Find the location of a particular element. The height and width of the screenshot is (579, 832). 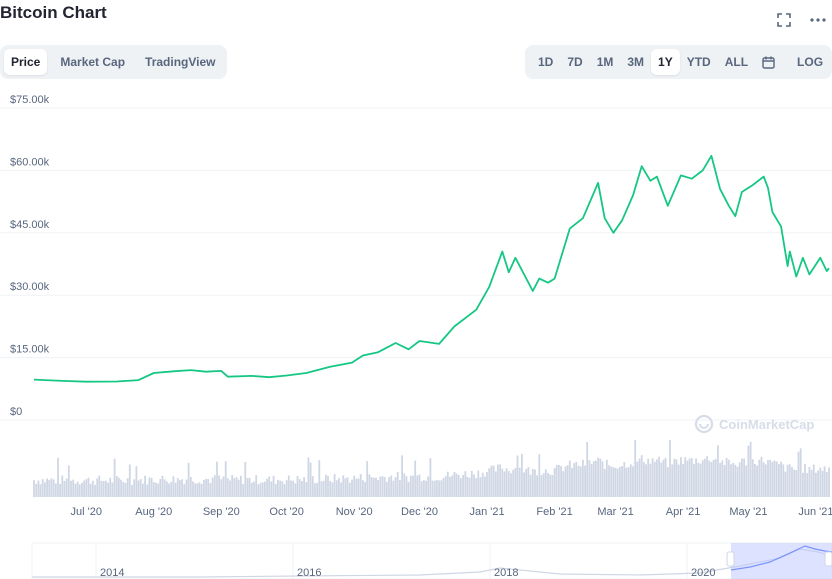

range-3m: 3M is located at coordinates (636, 62).